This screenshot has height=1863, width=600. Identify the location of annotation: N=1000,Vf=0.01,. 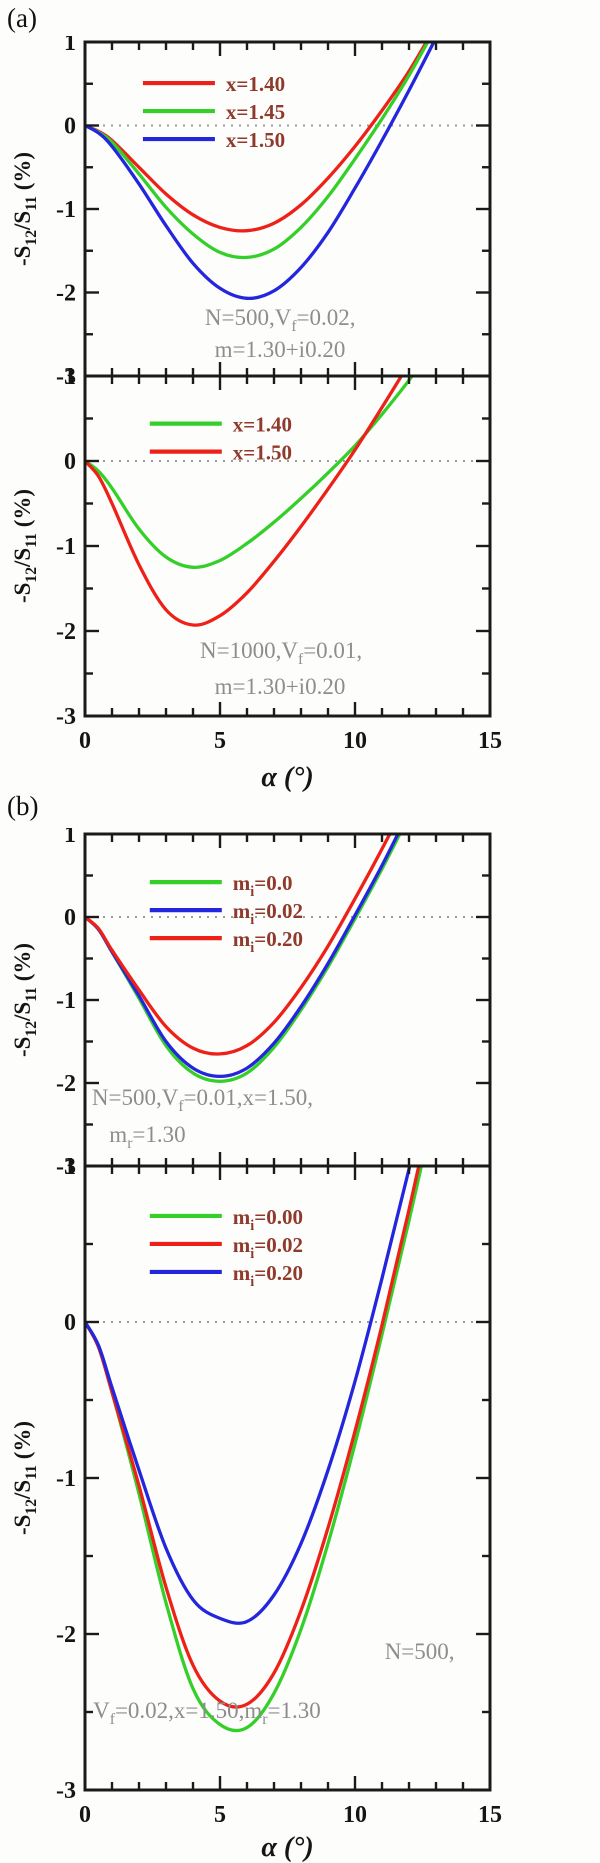
(281, 653).